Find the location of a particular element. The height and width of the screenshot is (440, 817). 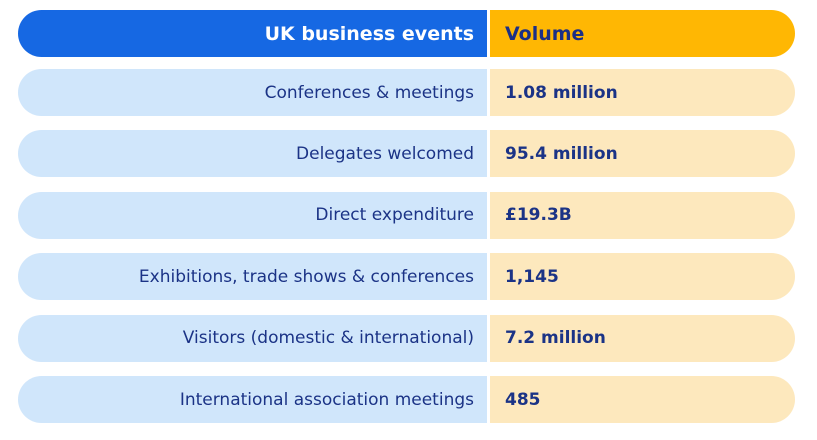

row-value: 1.08 million is located at coordinates (642, 92).